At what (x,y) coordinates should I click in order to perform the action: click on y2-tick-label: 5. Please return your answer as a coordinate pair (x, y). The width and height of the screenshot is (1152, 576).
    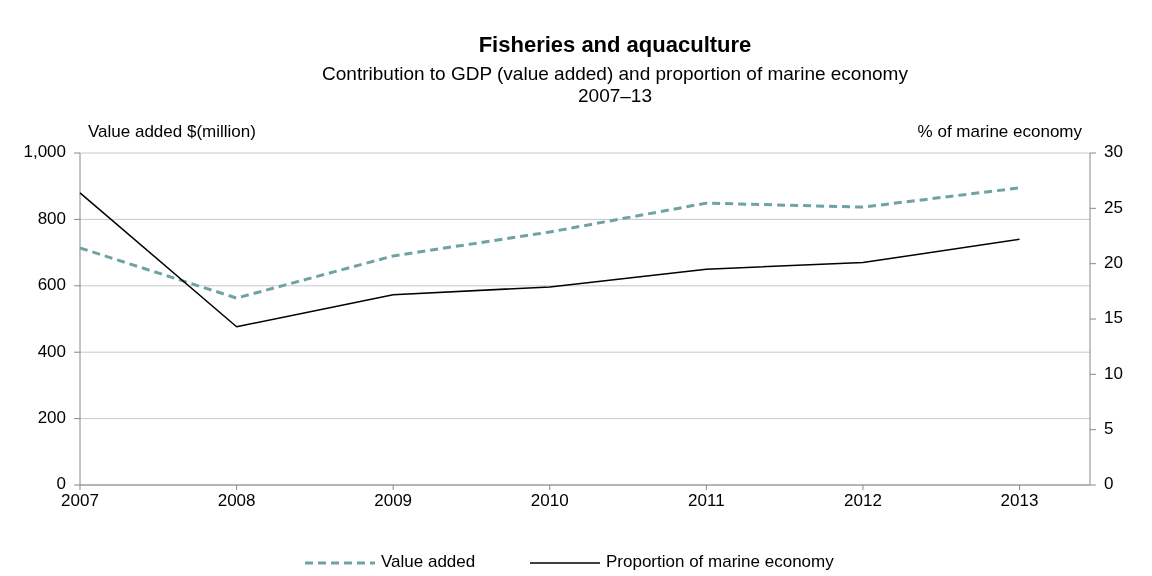
    Looking at the image, I should click on (1109, 429).